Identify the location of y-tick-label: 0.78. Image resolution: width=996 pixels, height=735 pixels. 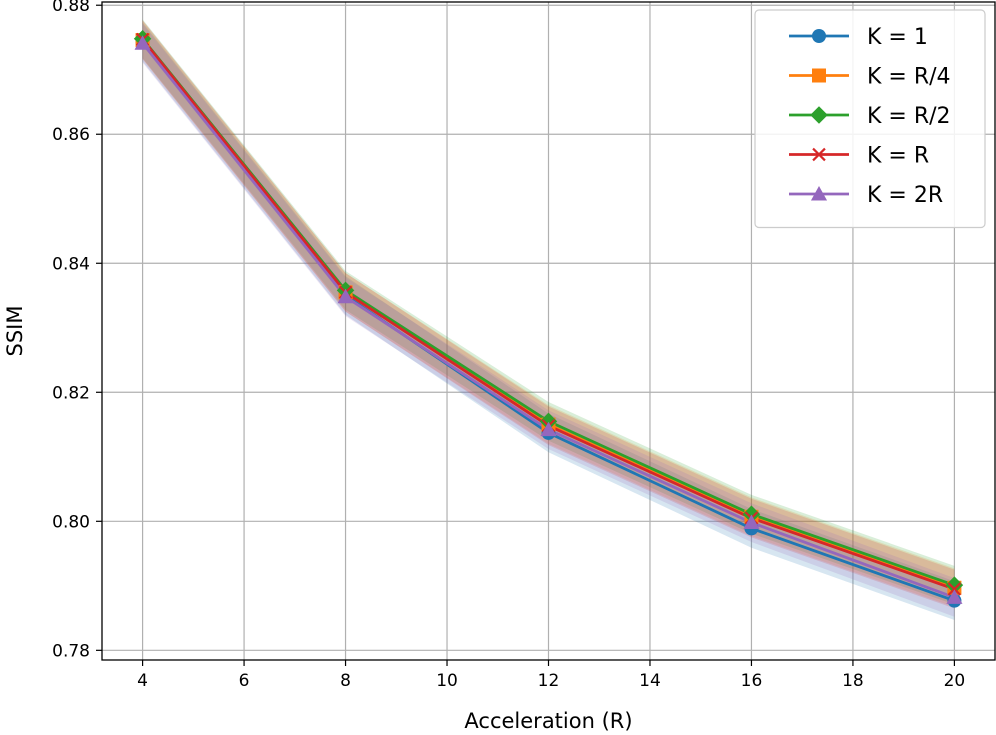
(71, 651).